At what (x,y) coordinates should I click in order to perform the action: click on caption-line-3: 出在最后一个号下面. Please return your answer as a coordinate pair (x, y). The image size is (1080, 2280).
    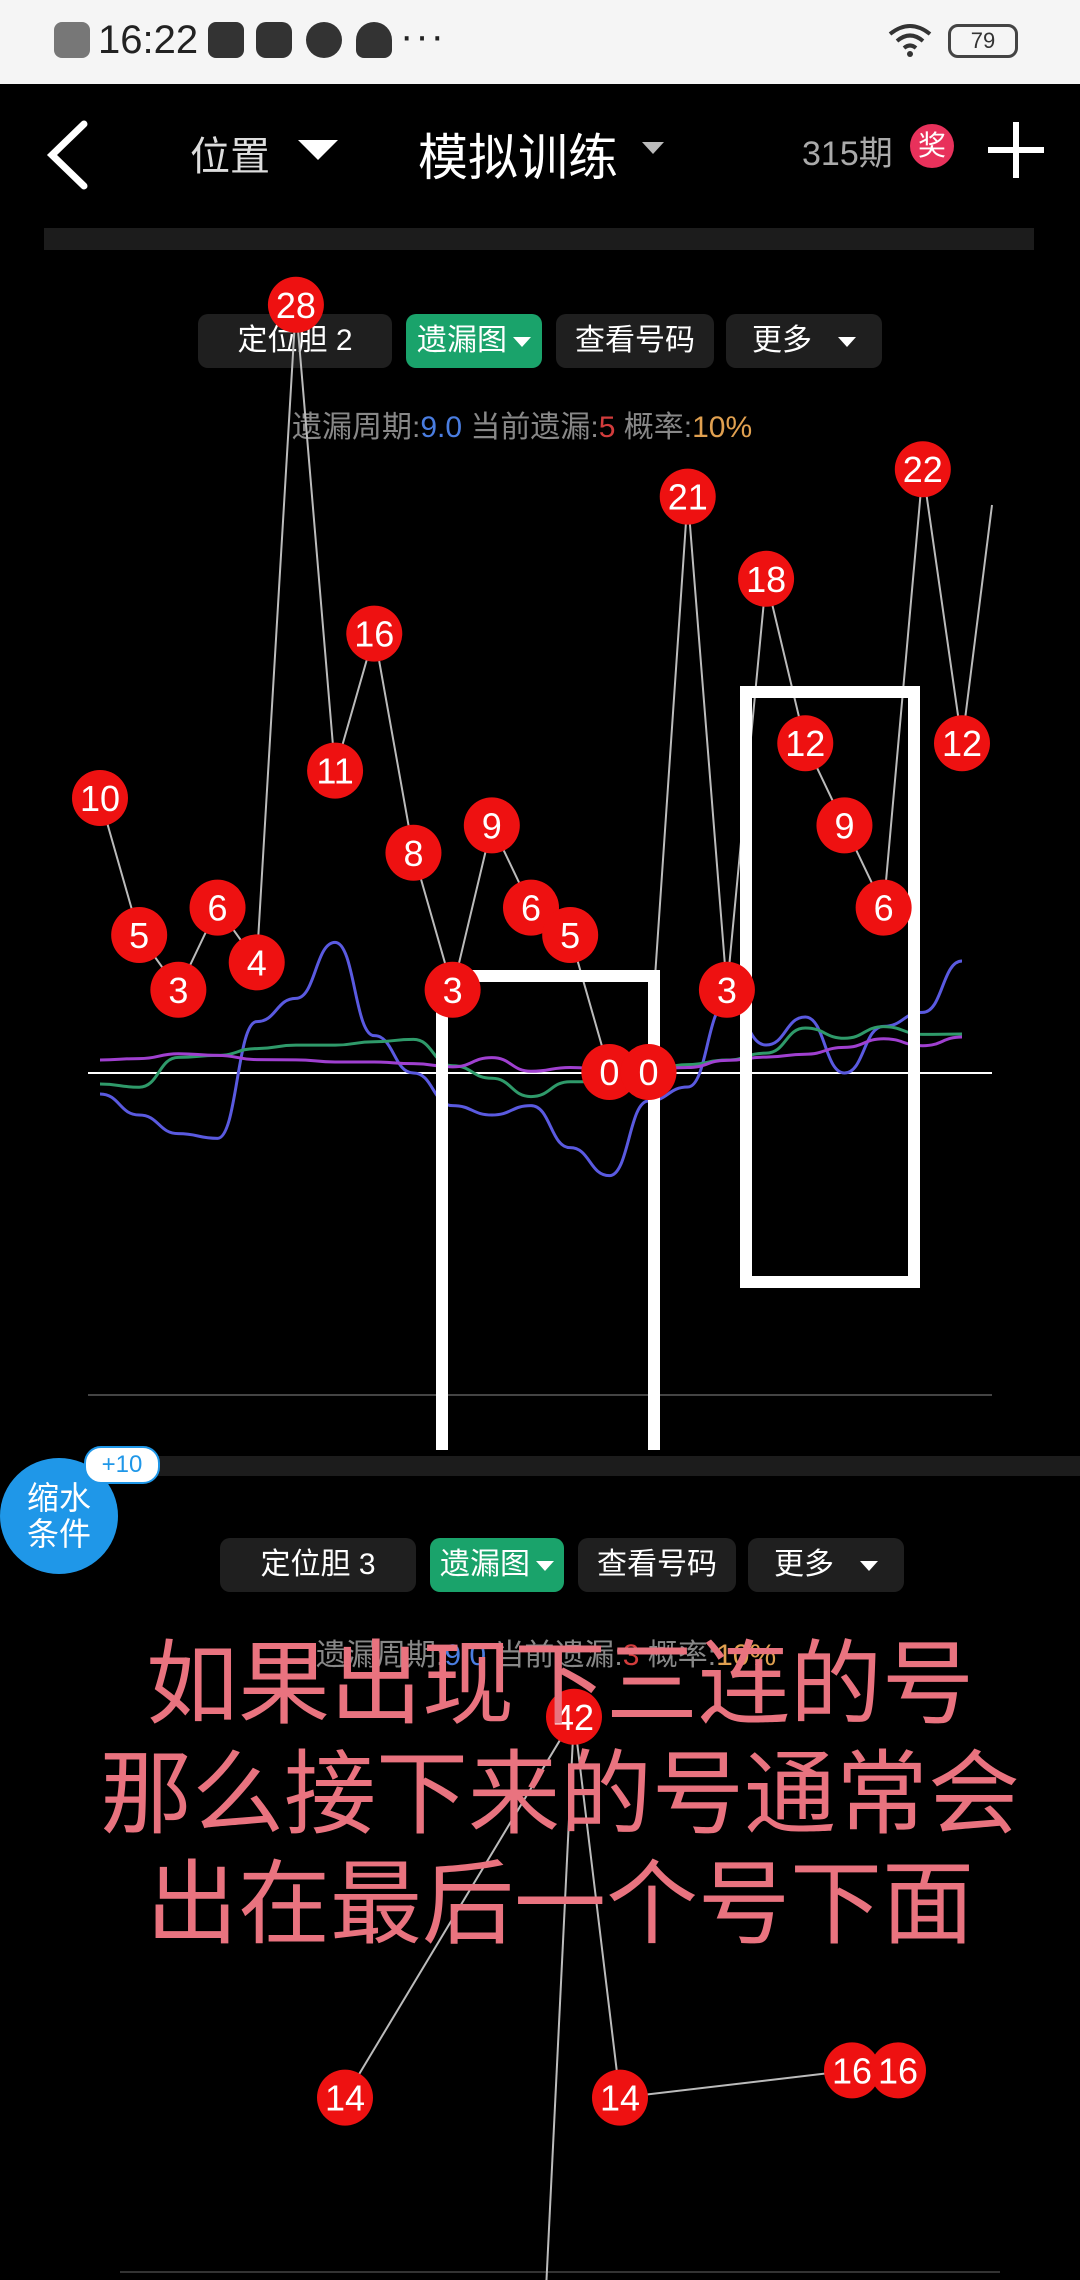
    Looking at the image, I should click on (559, 1905).